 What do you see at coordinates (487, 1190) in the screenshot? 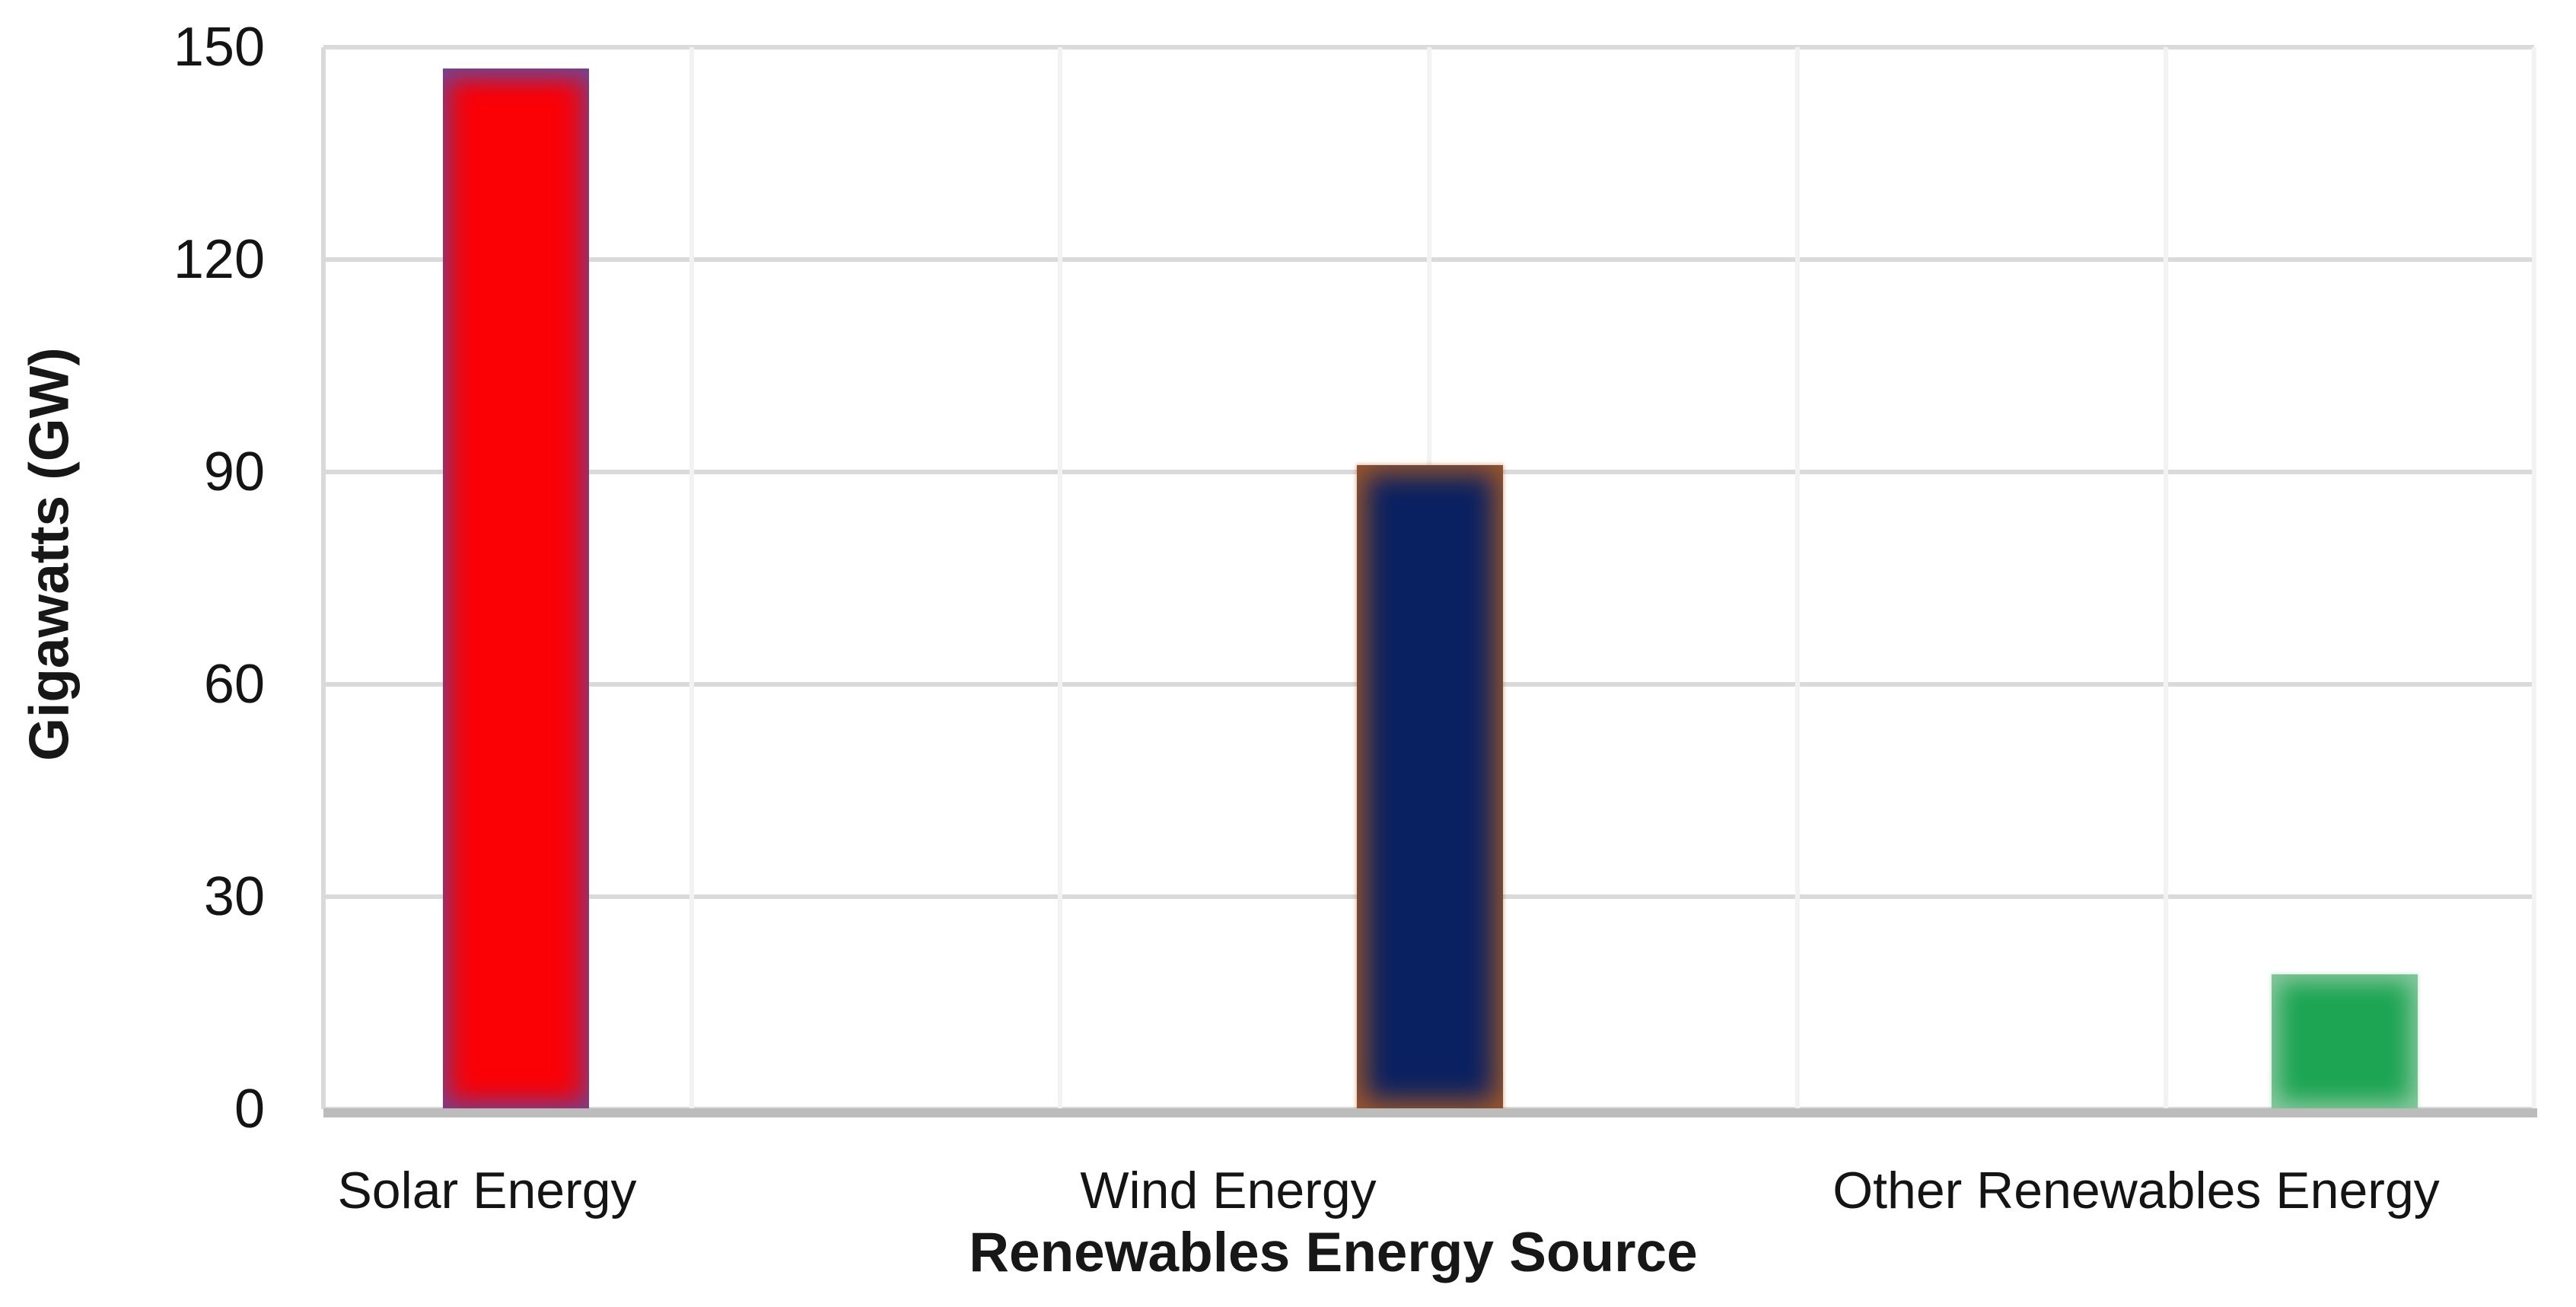
I see `x-category-label: Solar Energy` at bounding box center [487, 1190].